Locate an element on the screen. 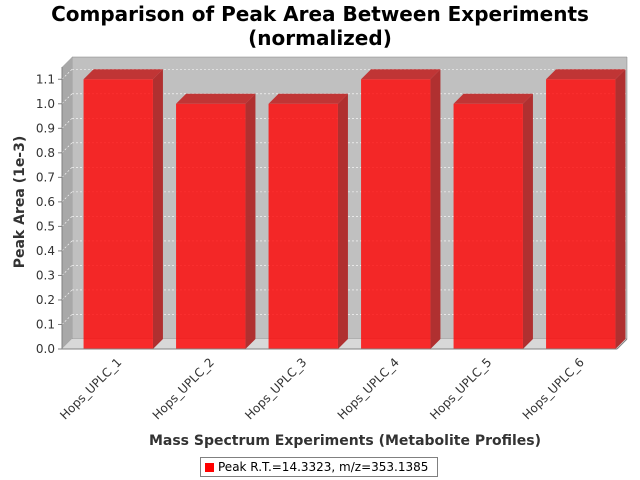 This screenshot has height=480, width=640. y-tick-label: 0.3 is located at coordinates (45, 275).